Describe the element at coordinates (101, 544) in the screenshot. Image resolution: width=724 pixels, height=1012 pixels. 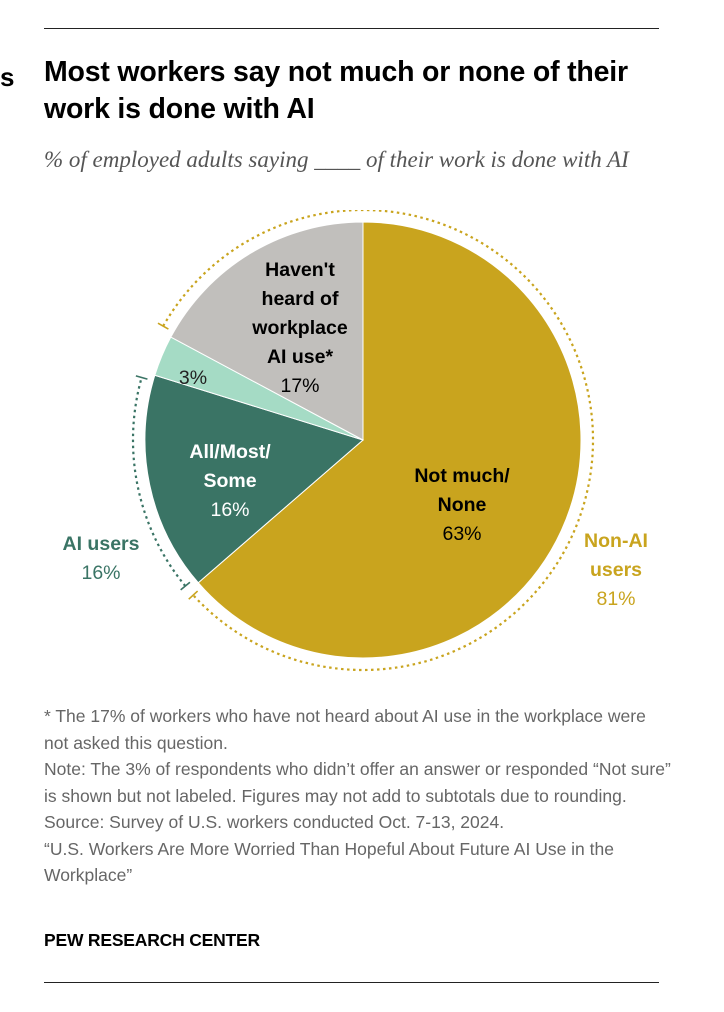
I see `group-label: AI users` at that location.